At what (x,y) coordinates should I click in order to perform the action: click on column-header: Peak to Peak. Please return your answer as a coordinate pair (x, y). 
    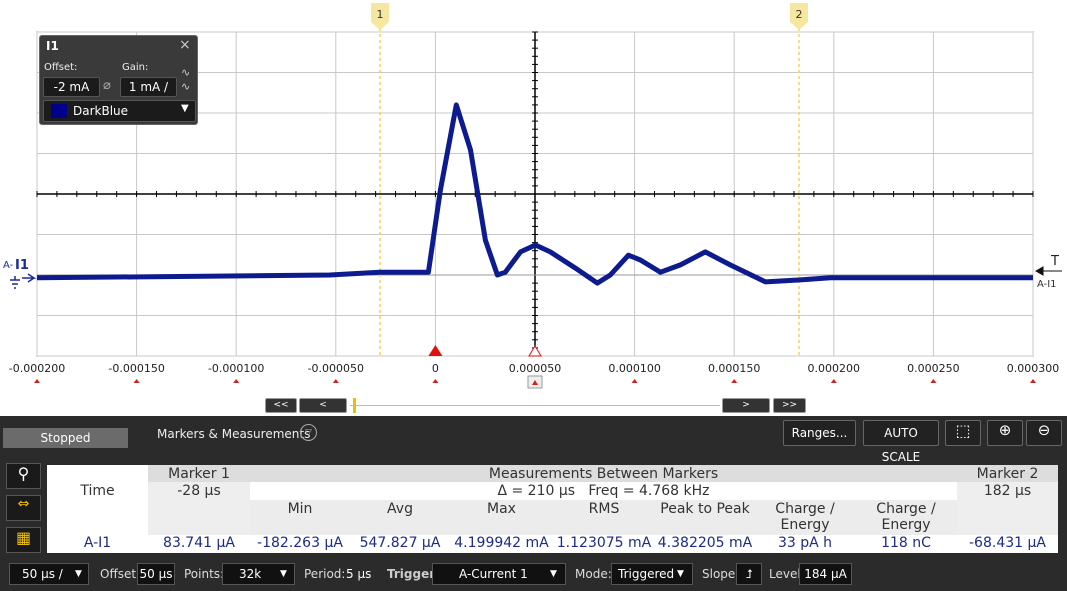
    Looking at the image, I should click on (705, 509).